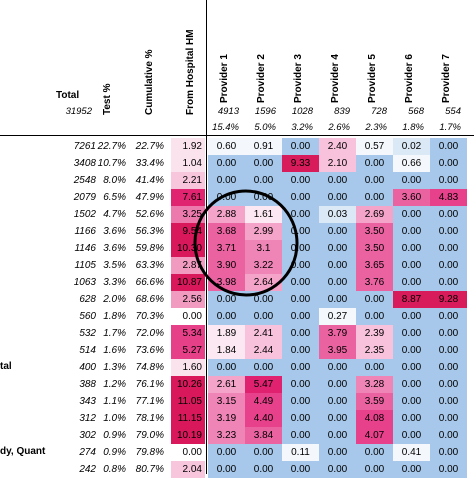  I want to click on row-total: 514, so click(87, 350).